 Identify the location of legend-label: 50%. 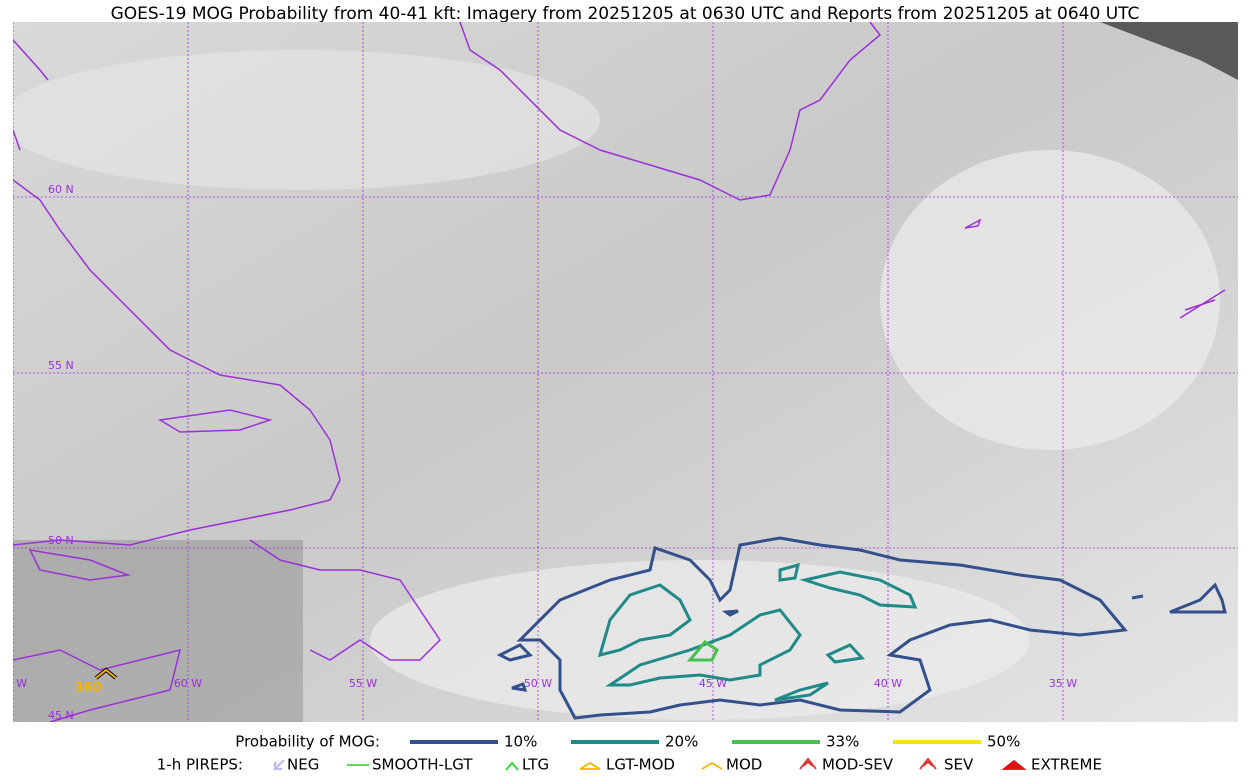
(1003, 742).